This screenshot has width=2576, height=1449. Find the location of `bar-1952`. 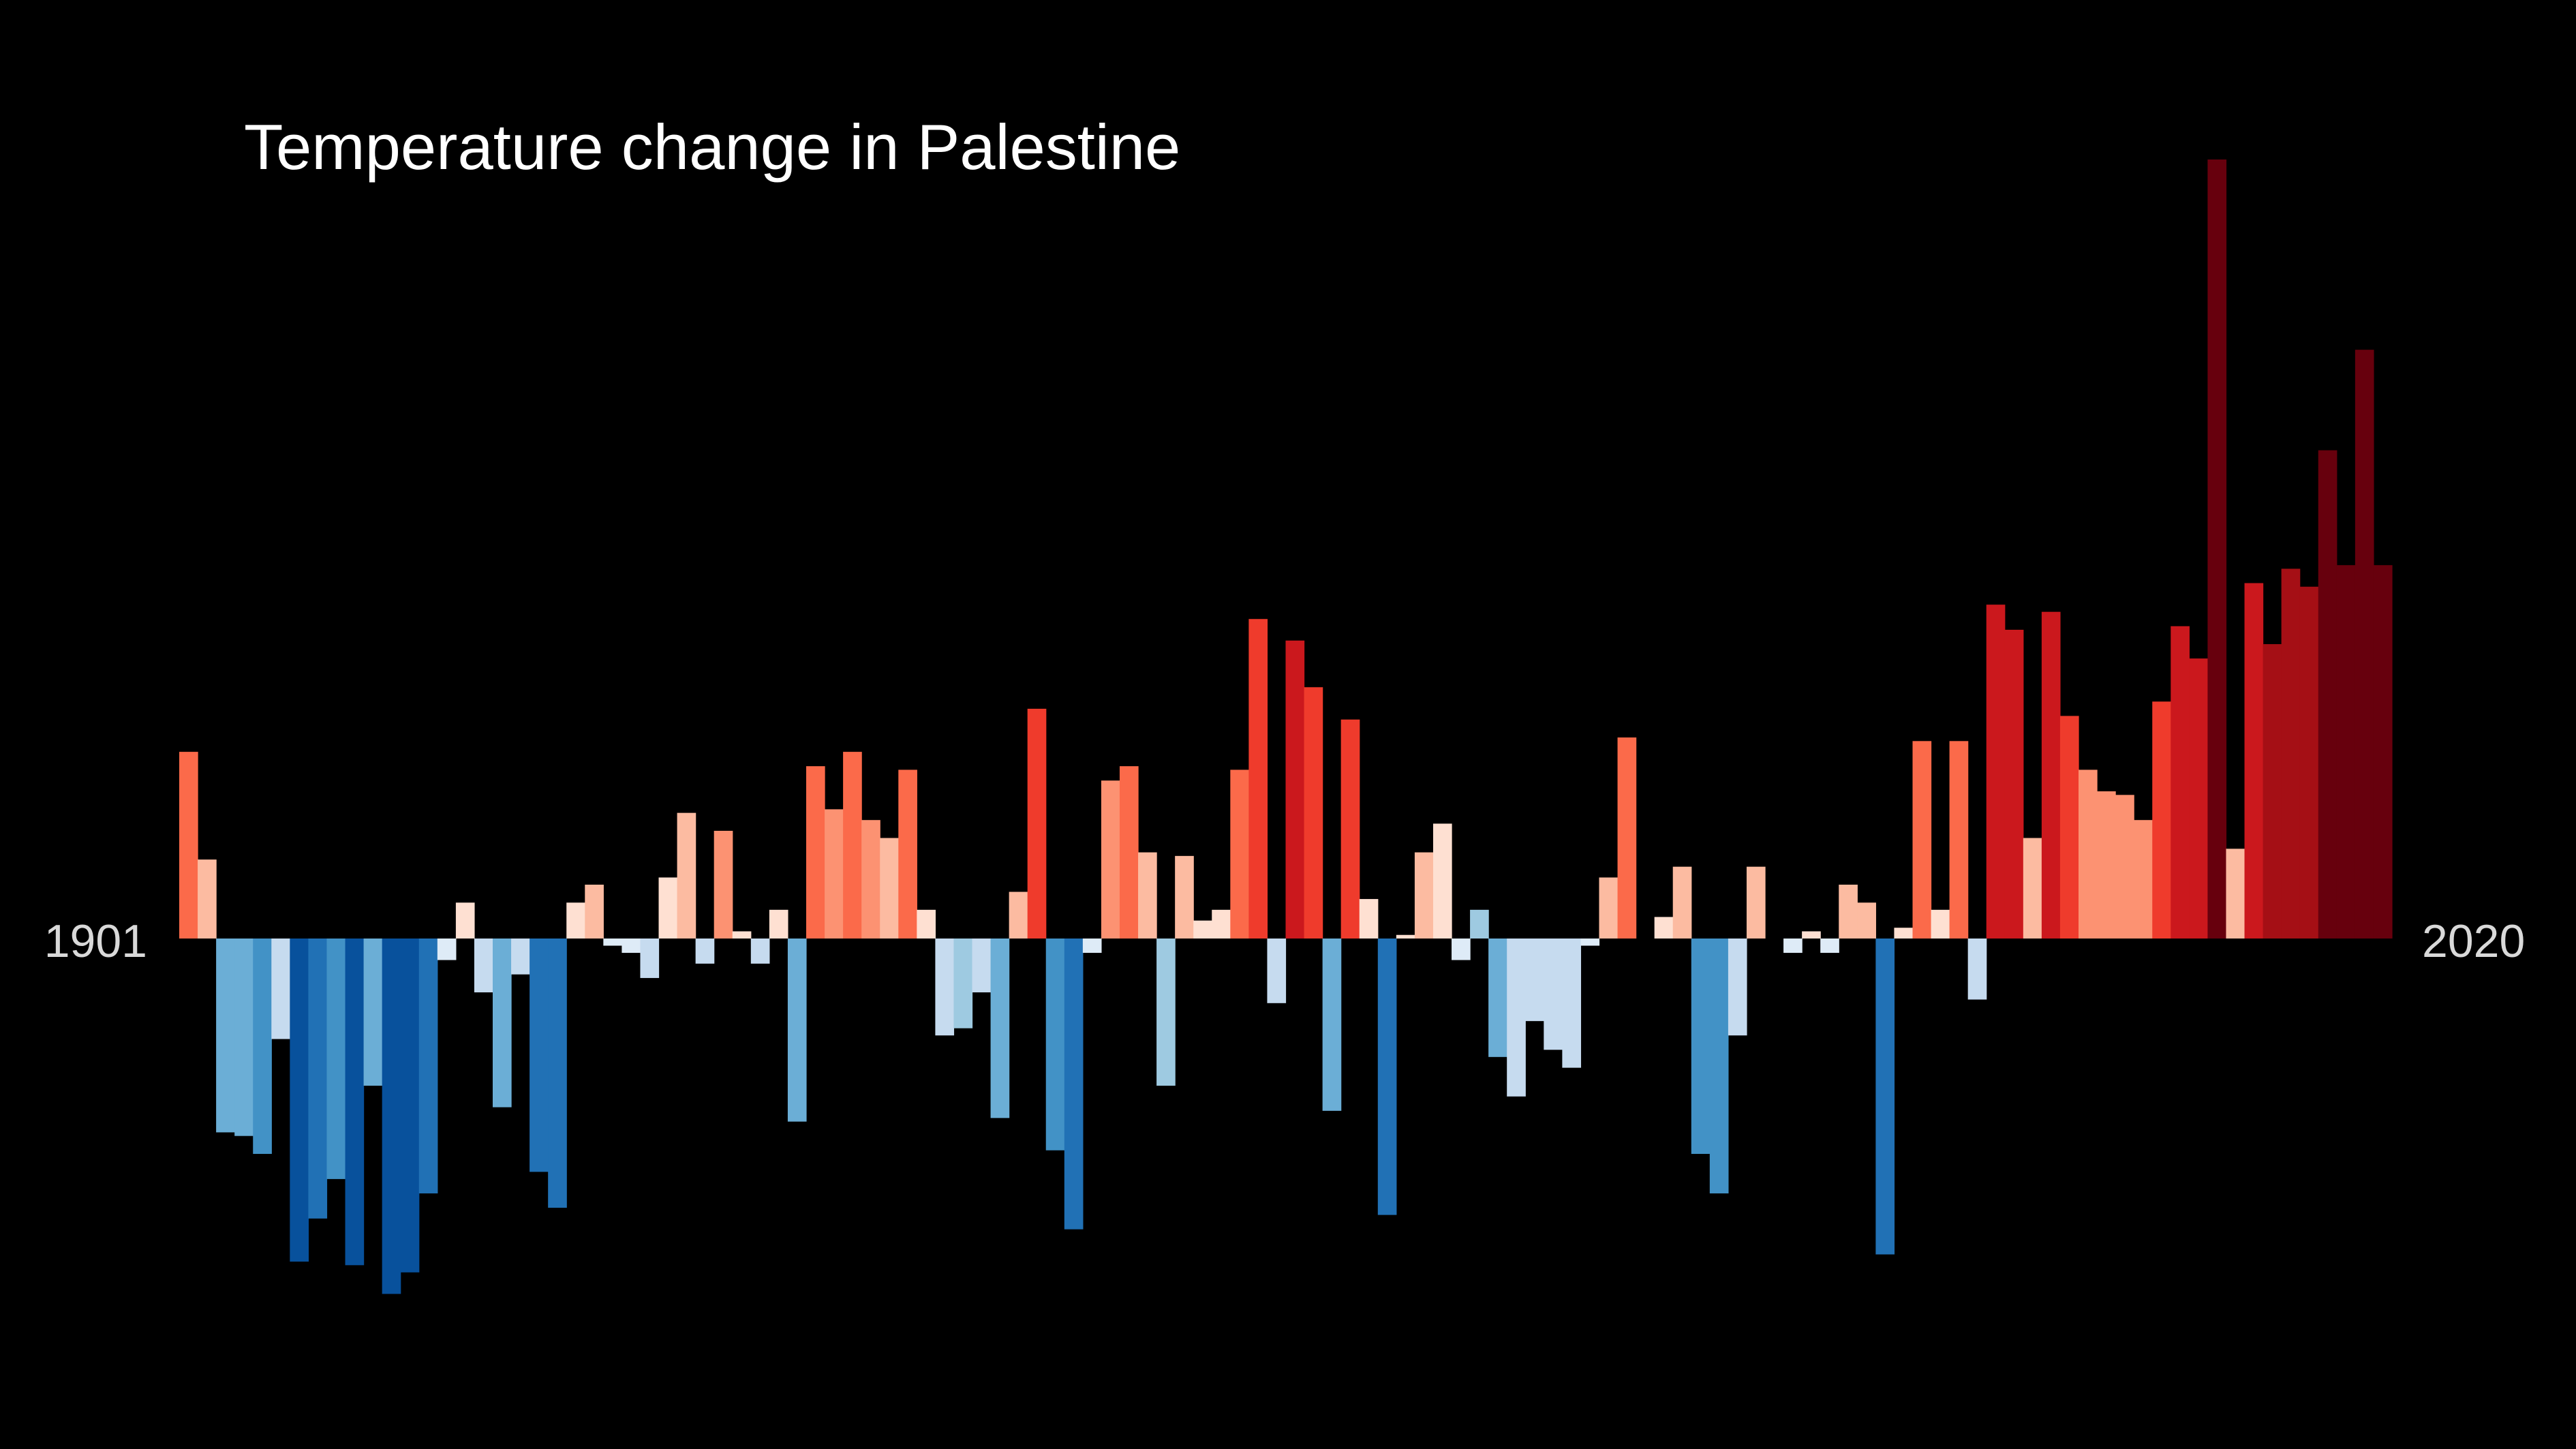

bar-1952 is located at coordinates (1129, 853).